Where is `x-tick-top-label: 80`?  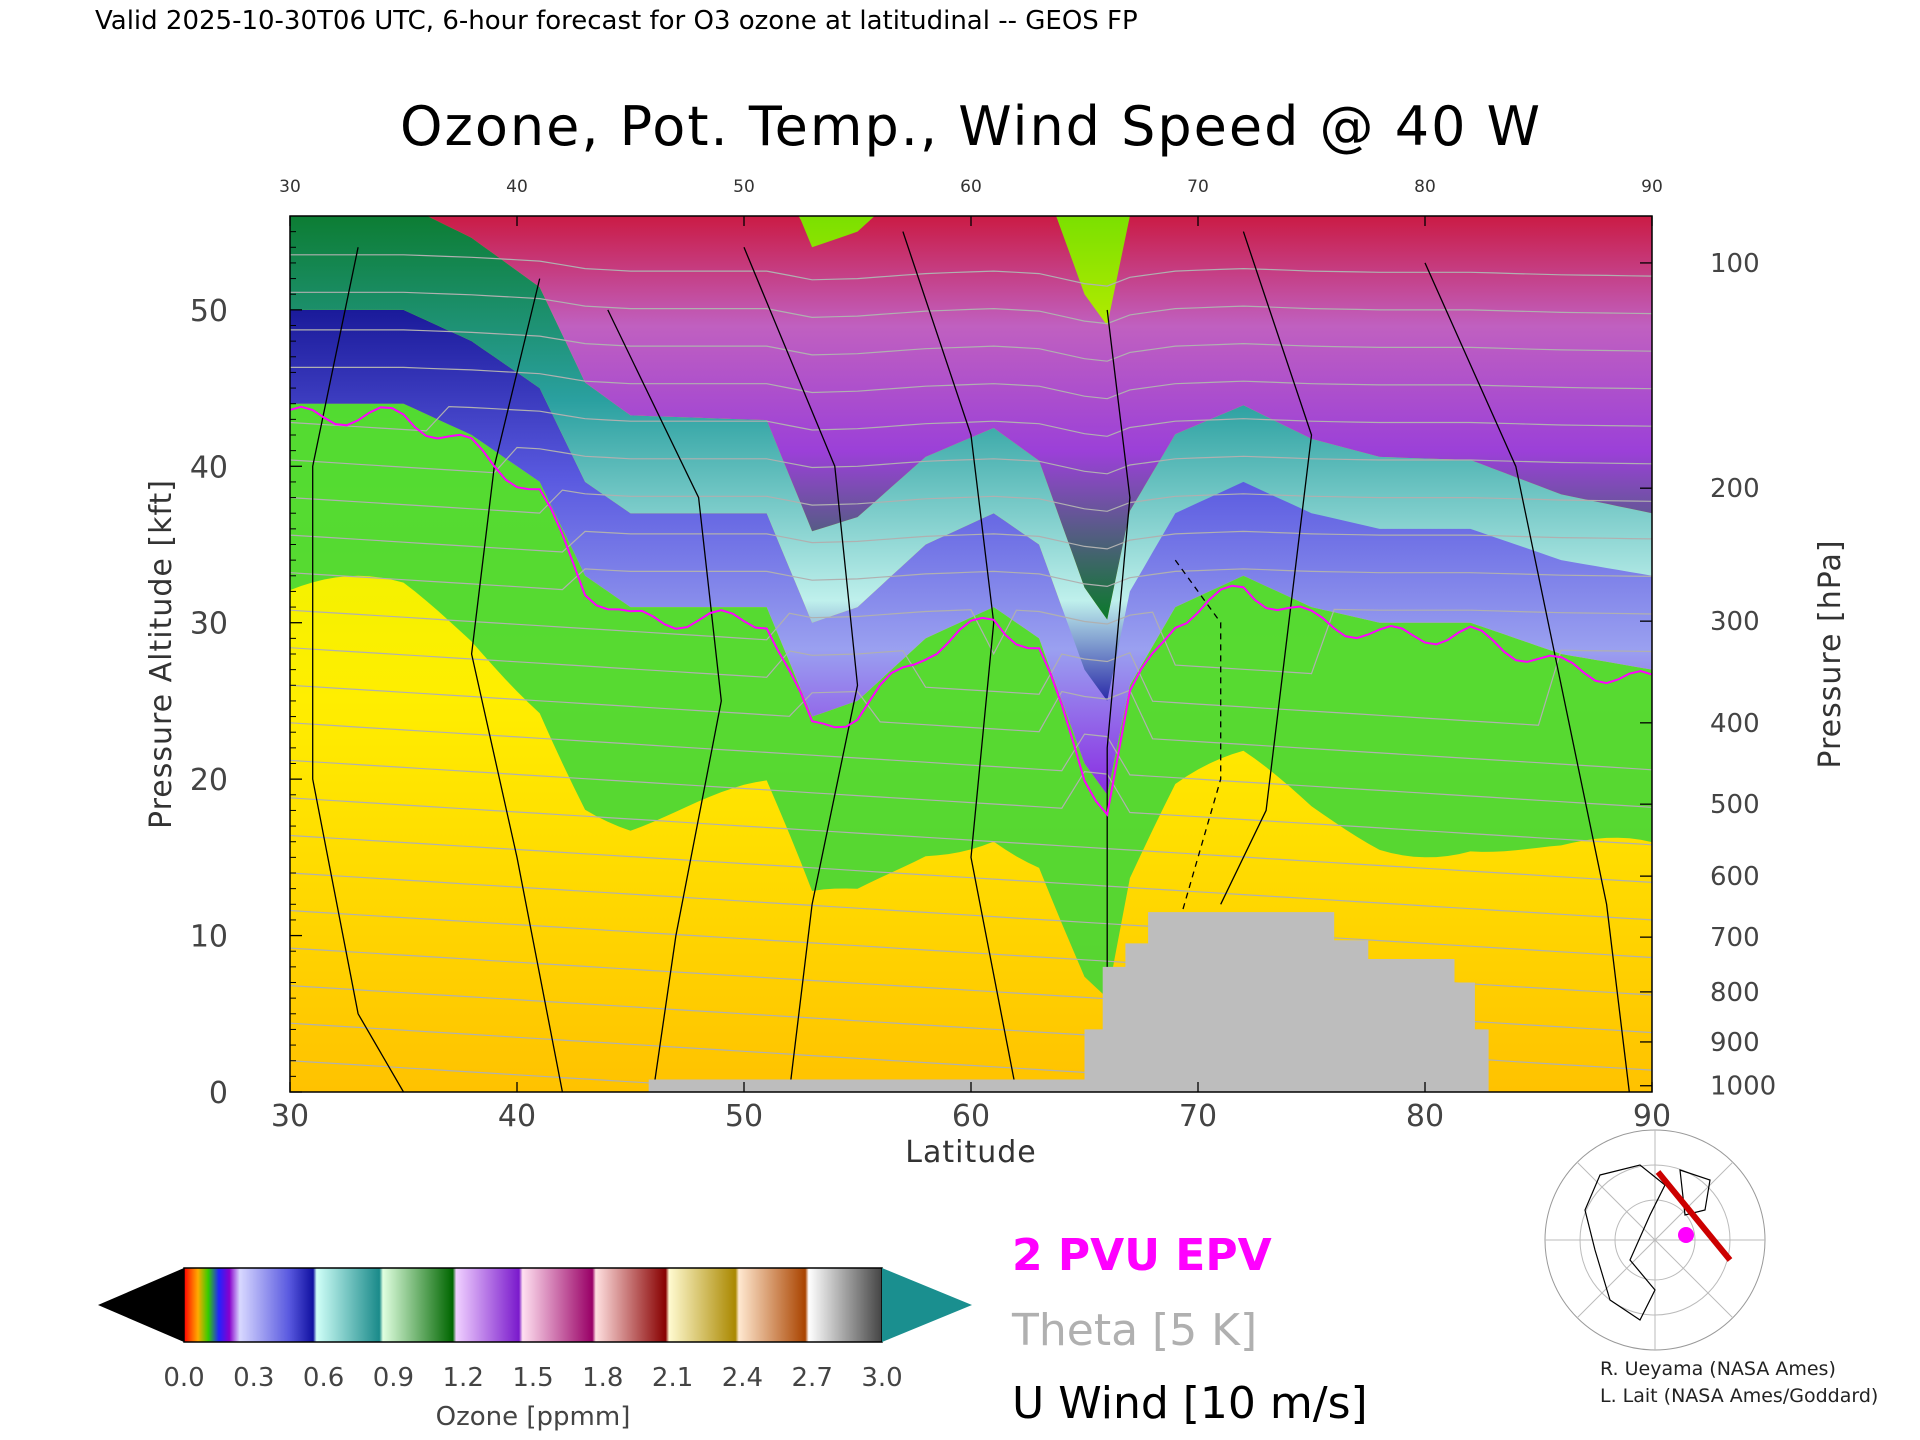 x-tick-top-label: 80 is located at coordinates (1425, 187).